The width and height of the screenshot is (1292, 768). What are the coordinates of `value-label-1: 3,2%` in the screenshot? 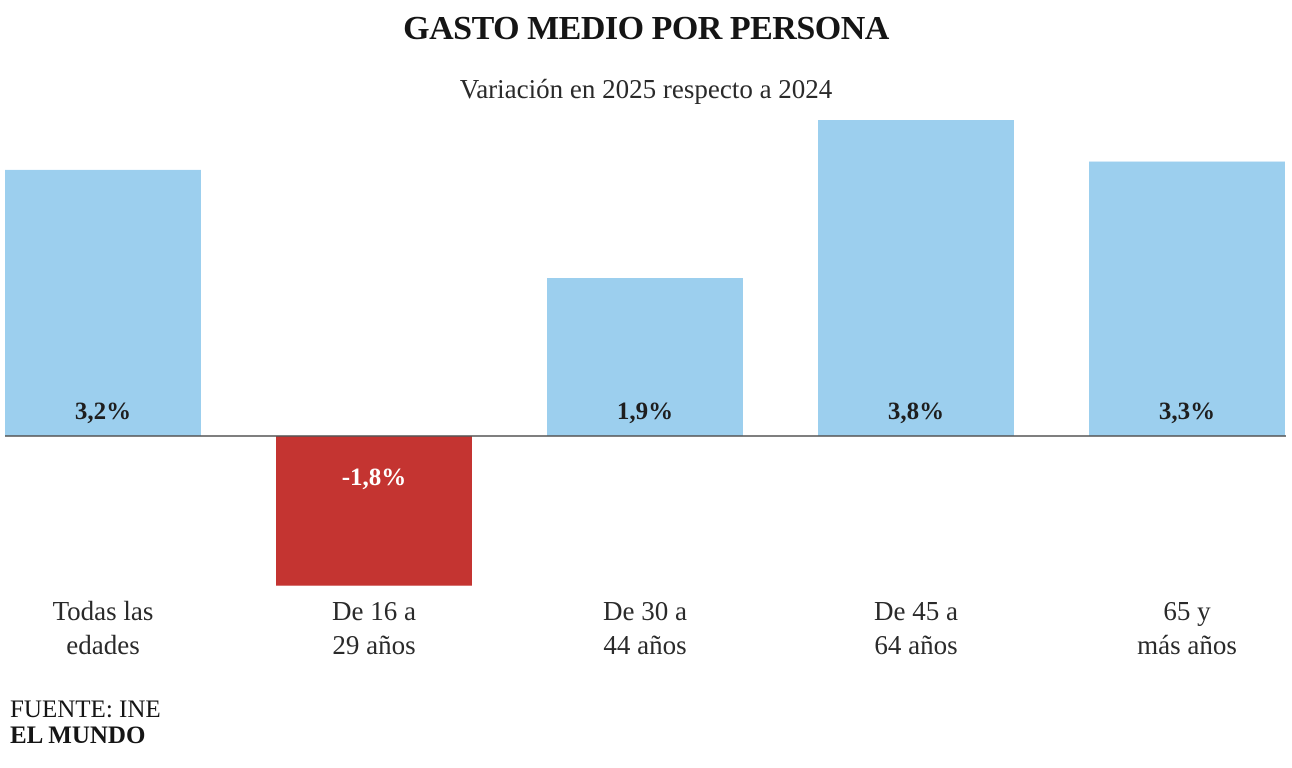 It's located at (103, 411).